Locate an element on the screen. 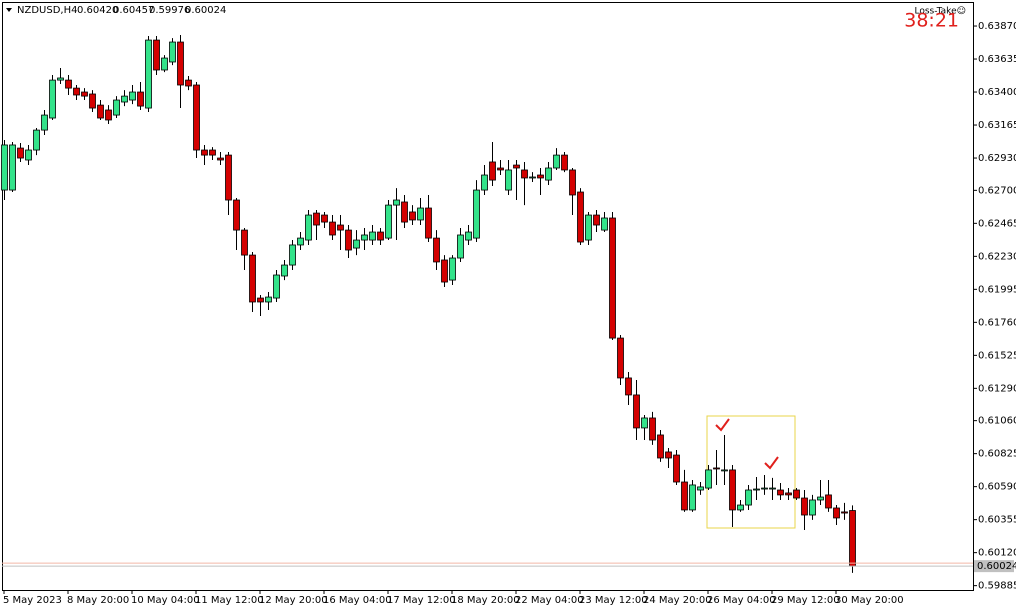 The image size is (1016, 611). y-tick-label: 0.63870 is located at coordinates (997, 26).